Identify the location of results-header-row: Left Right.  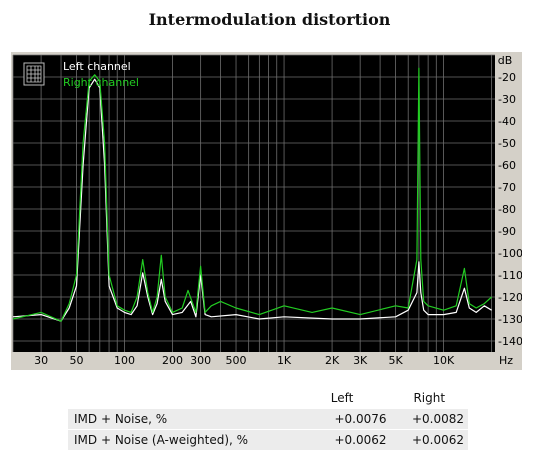
(268, 398).